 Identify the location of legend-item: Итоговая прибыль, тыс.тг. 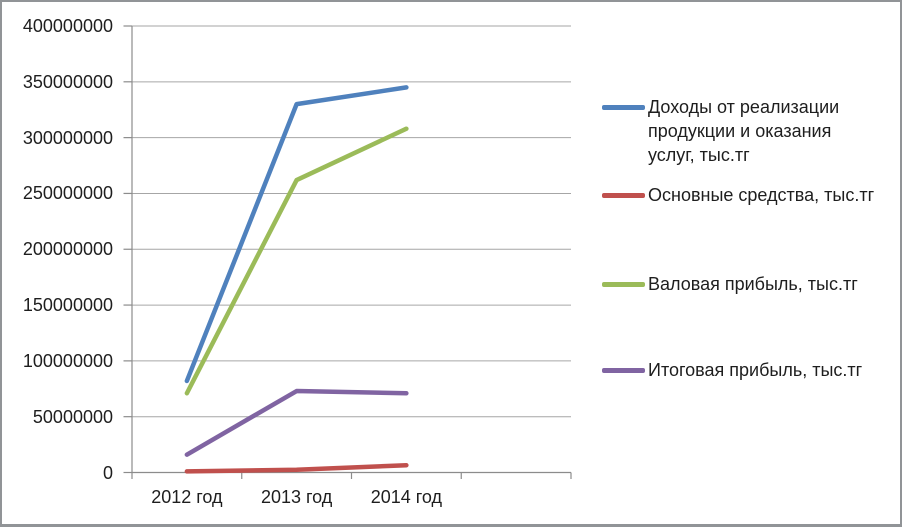
(750, 370).